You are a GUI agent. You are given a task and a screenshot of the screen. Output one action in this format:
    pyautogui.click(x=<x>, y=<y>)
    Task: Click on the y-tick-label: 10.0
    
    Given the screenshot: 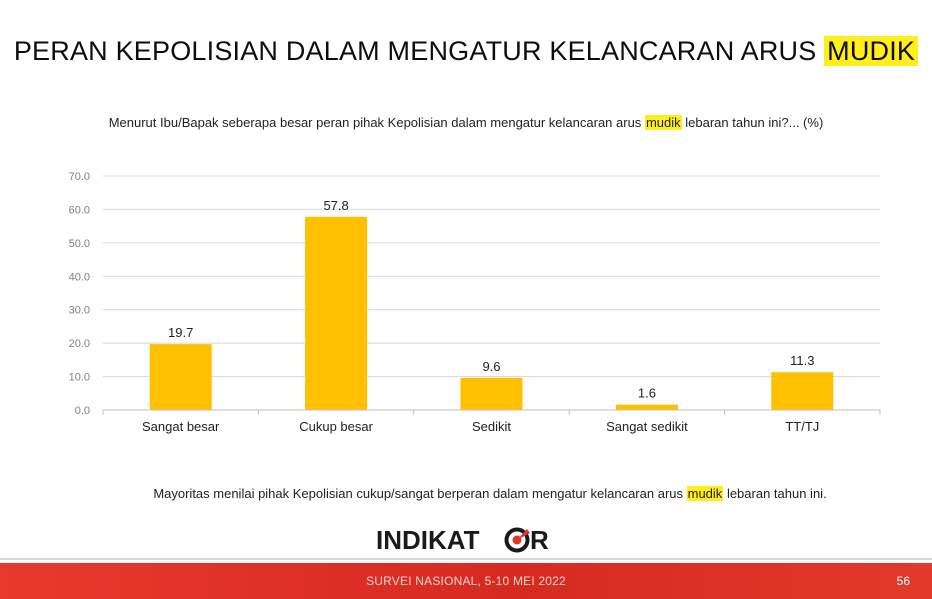 What is the action you would take?
    pyautogui.click(x=79, y=378)
    